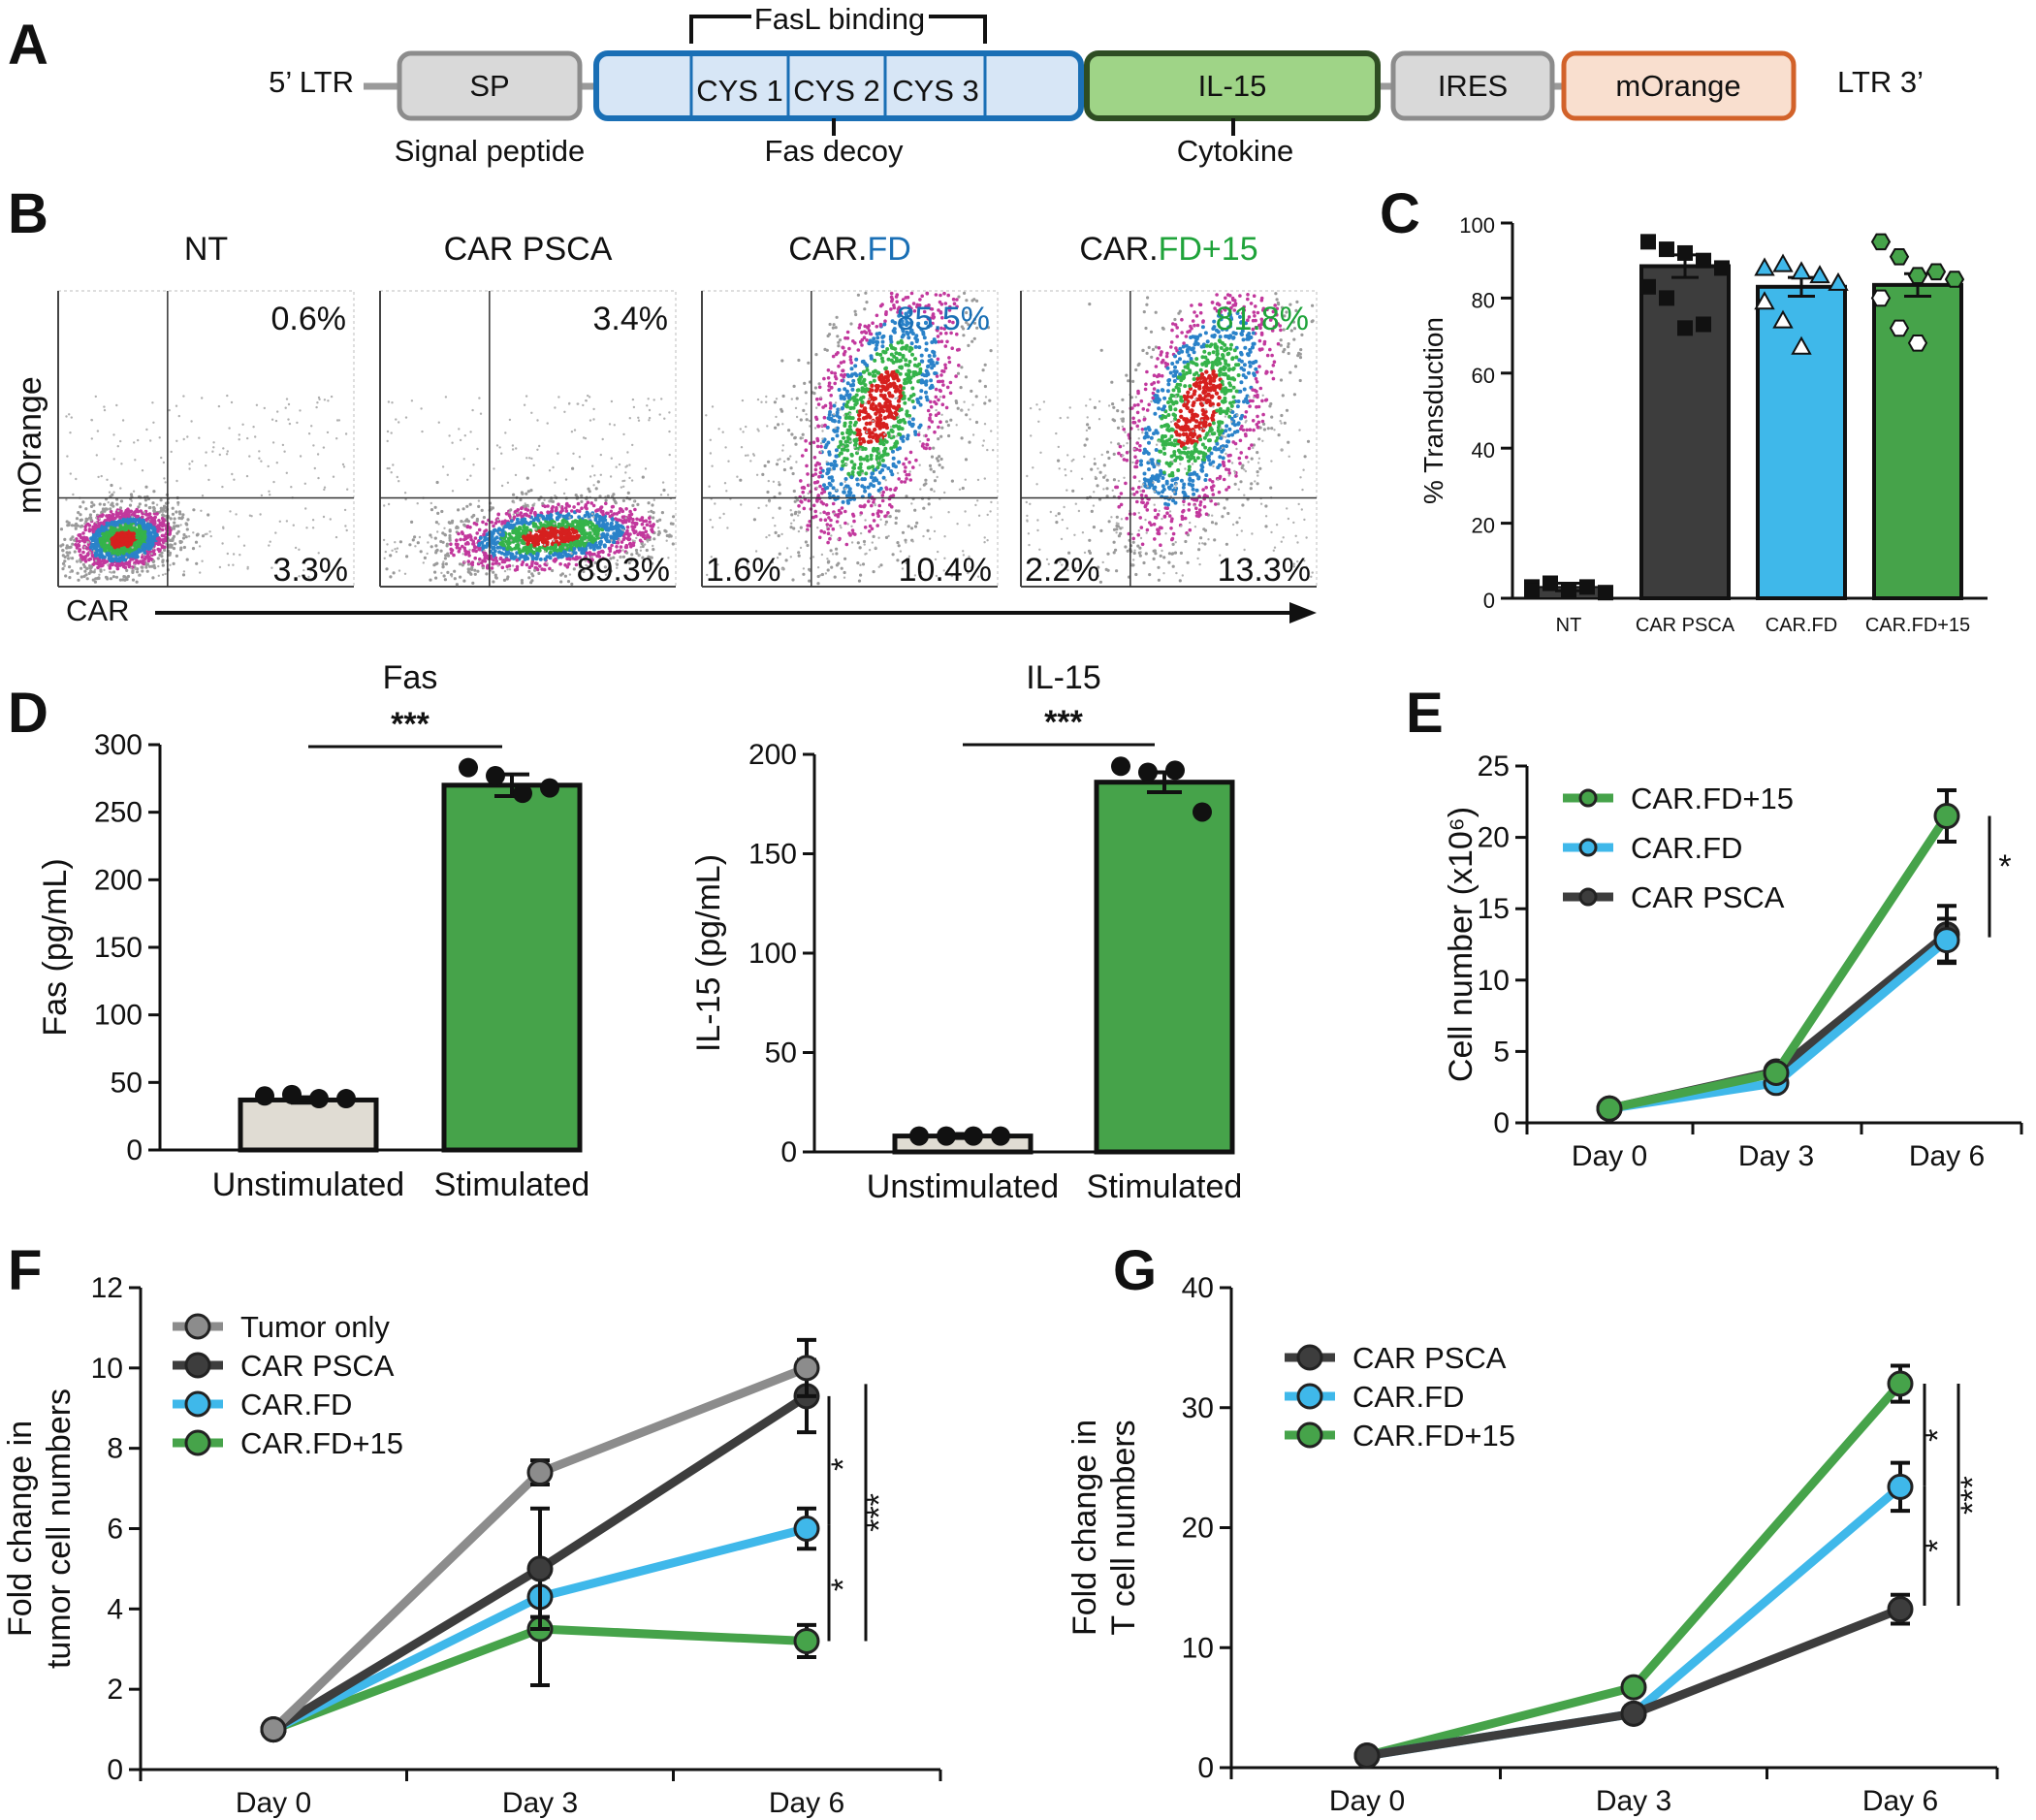 This screenshot has height=1820, width=2036. I want to click on flow-lr-percent: 89.3%, so click(624, 571).